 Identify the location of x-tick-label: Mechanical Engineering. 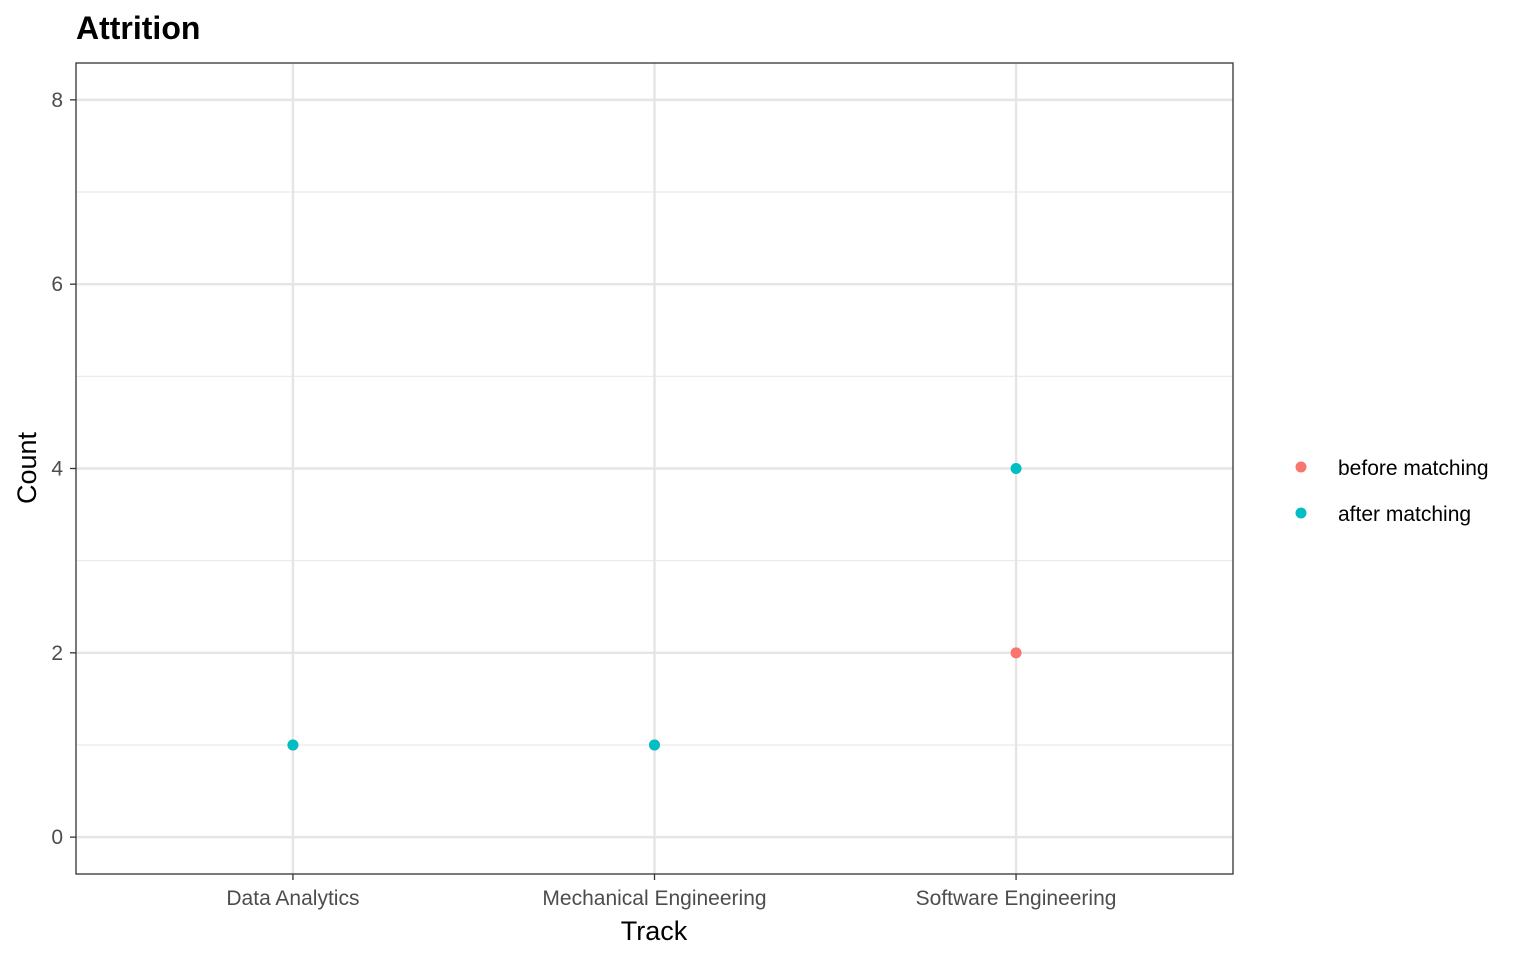
(654, 898).